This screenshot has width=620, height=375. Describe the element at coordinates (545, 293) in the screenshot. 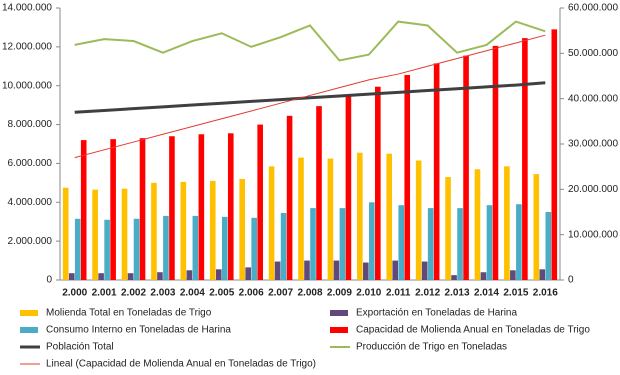

I see `x-tick-label: 2.016` at that location.